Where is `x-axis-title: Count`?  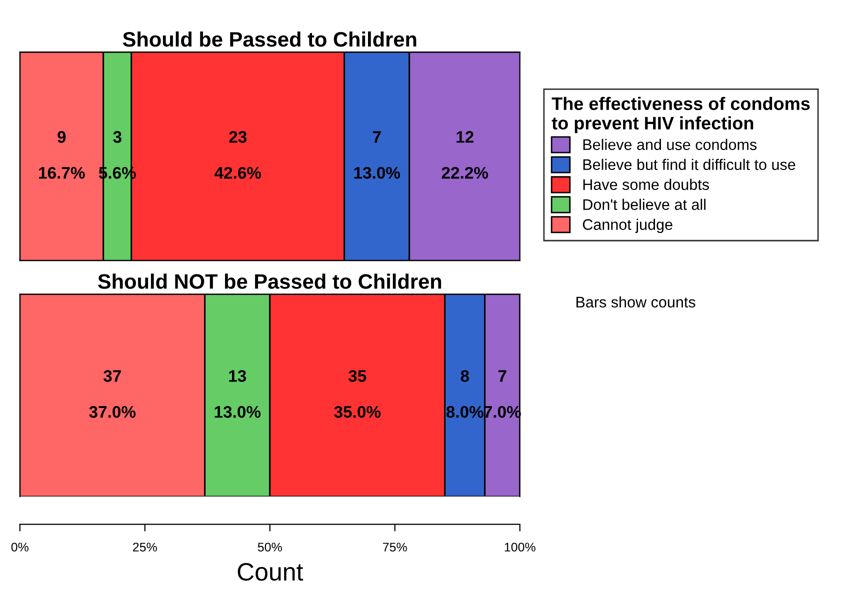 x-axis-title: Count is located at coordinates (271, 572).